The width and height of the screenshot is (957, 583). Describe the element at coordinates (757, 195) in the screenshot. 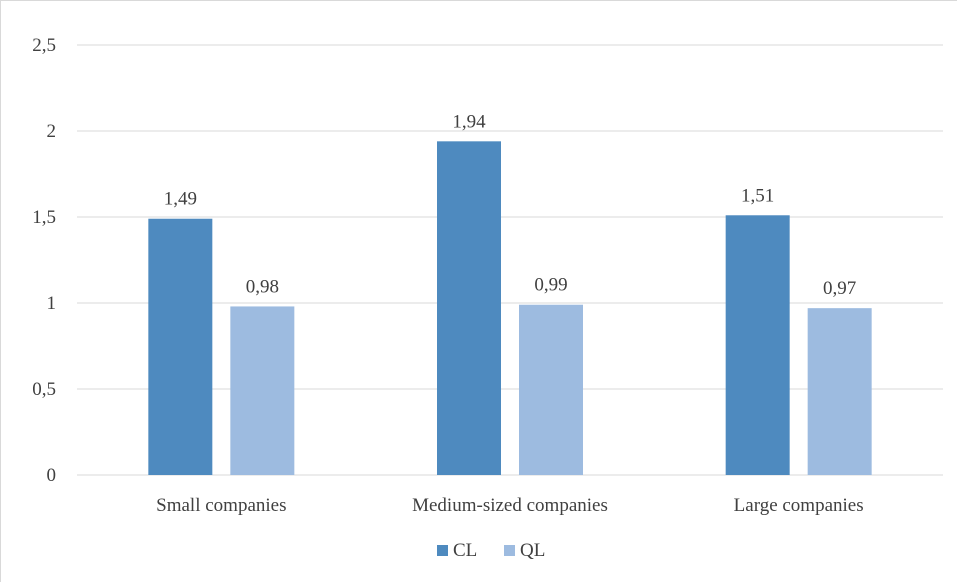

I see `data-label-cl-2: 1,51` at that location.